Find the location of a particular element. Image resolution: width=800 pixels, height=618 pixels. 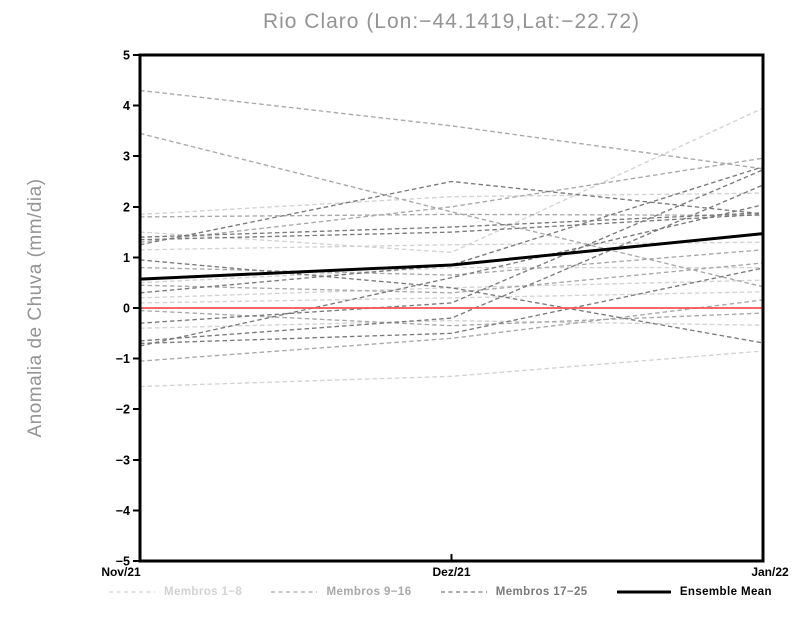

svg-text: Jan/22 is located at coordinates (770, 572).